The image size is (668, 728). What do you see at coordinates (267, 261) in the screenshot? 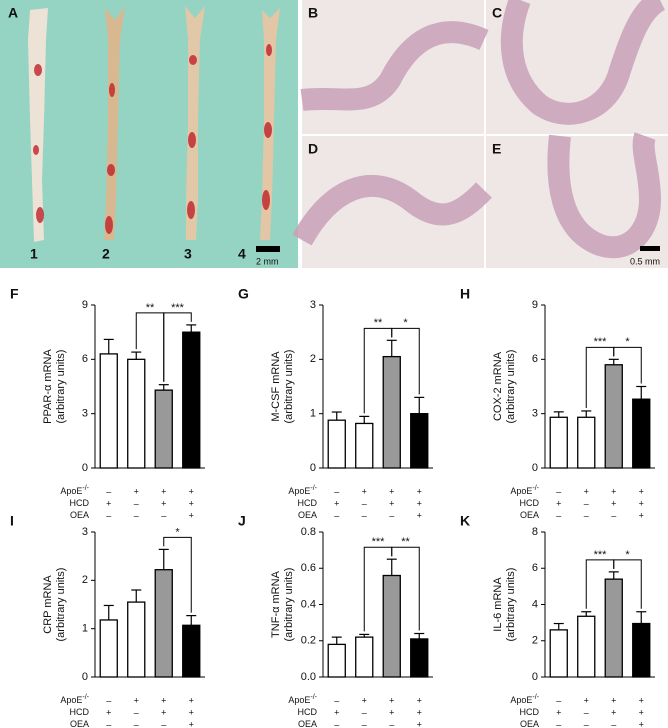
I see `scale-label: 2 mm` at bounding box center [267, 261].